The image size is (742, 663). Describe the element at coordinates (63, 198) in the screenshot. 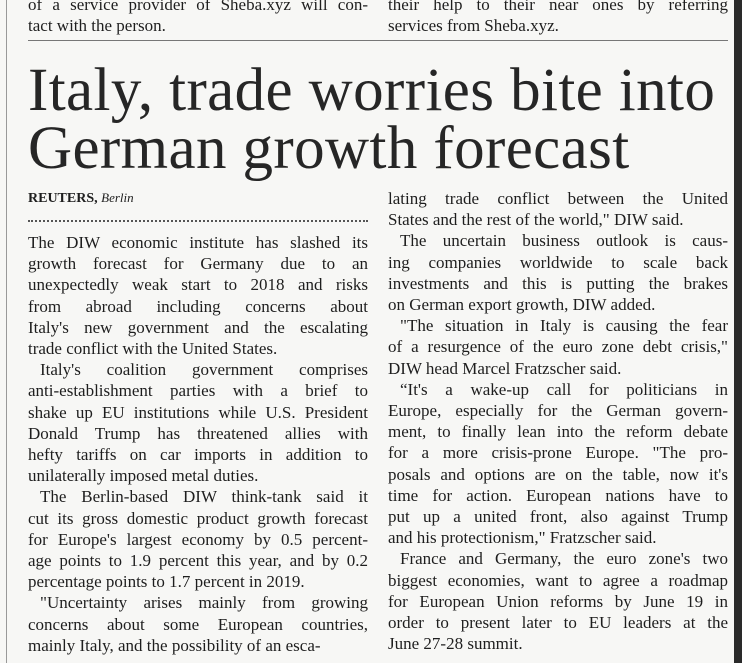

I see `byline-agency: REUTERS,` at that location.